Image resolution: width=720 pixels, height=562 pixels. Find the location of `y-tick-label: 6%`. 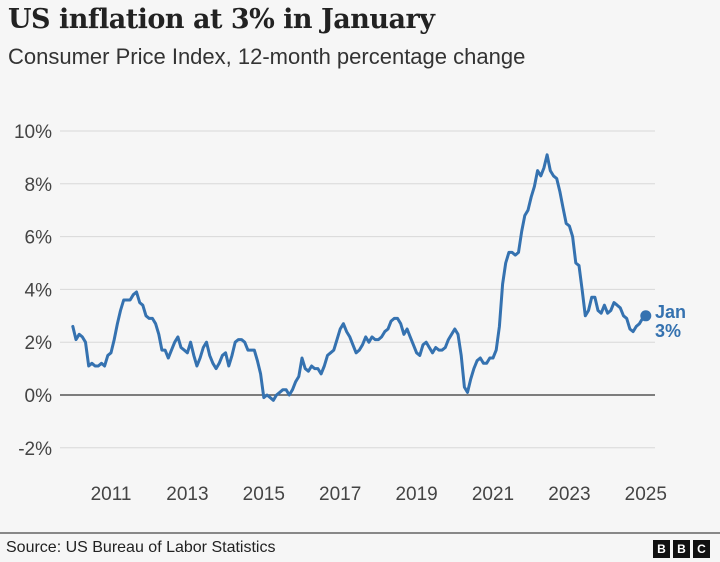

y-tick-label: 6% is located at coordinates (39, 238).